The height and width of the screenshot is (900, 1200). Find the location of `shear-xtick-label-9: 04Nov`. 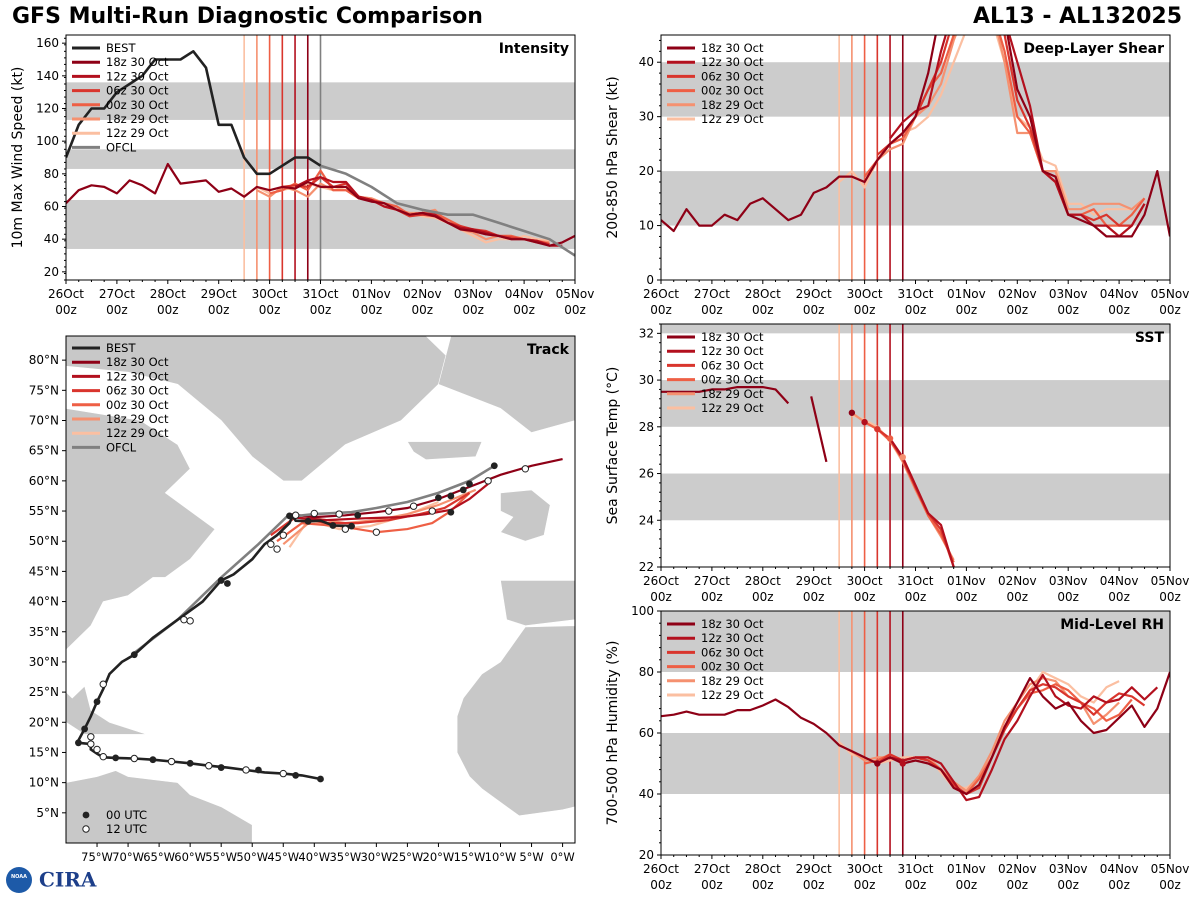

shear-xtick-label-9: 04Nov is located at coordinates (1119, 294).